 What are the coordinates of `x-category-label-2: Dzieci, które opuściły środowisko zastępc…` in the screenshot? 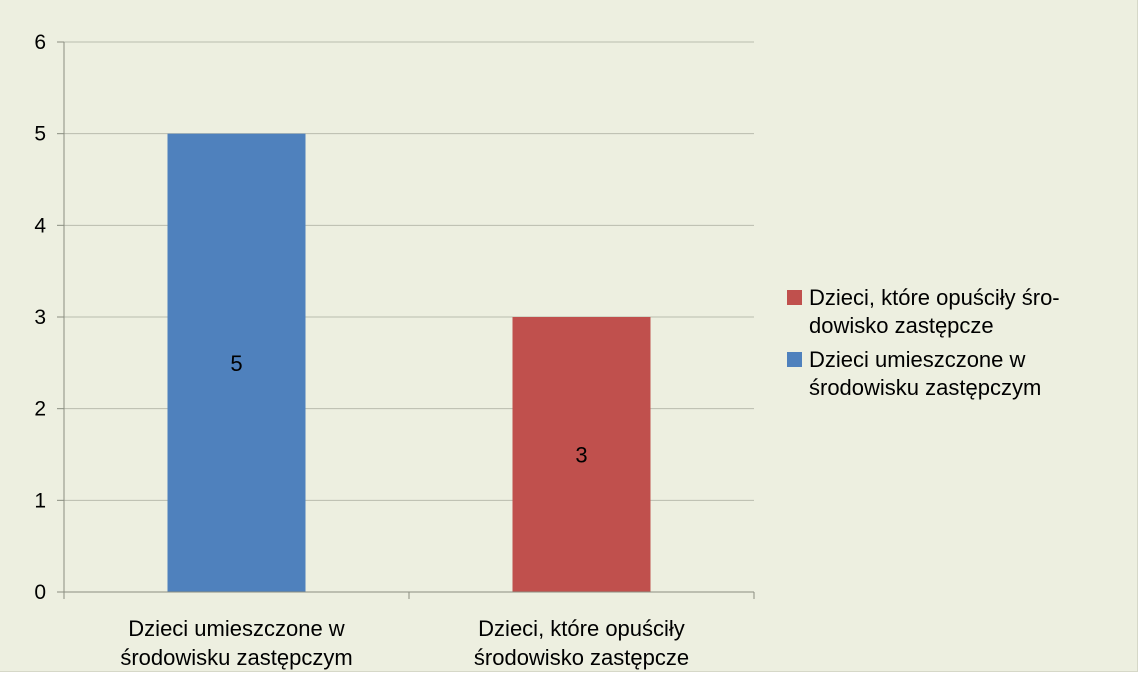 It's located at (581, 643).